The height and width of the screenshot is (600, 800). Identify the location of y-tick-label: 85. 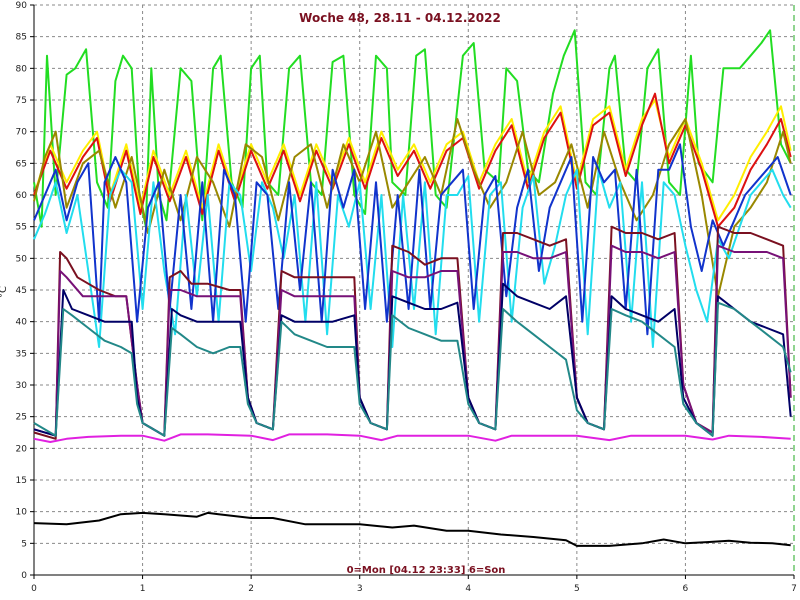
(21, 38).